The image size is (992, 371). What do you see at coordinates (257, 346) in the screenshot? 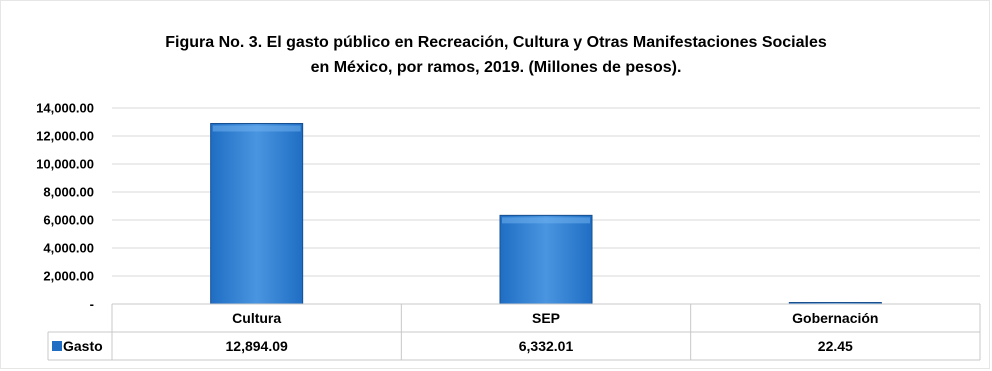
I see `data-value-label: 12,894.09` at bounding box center [257, 346].